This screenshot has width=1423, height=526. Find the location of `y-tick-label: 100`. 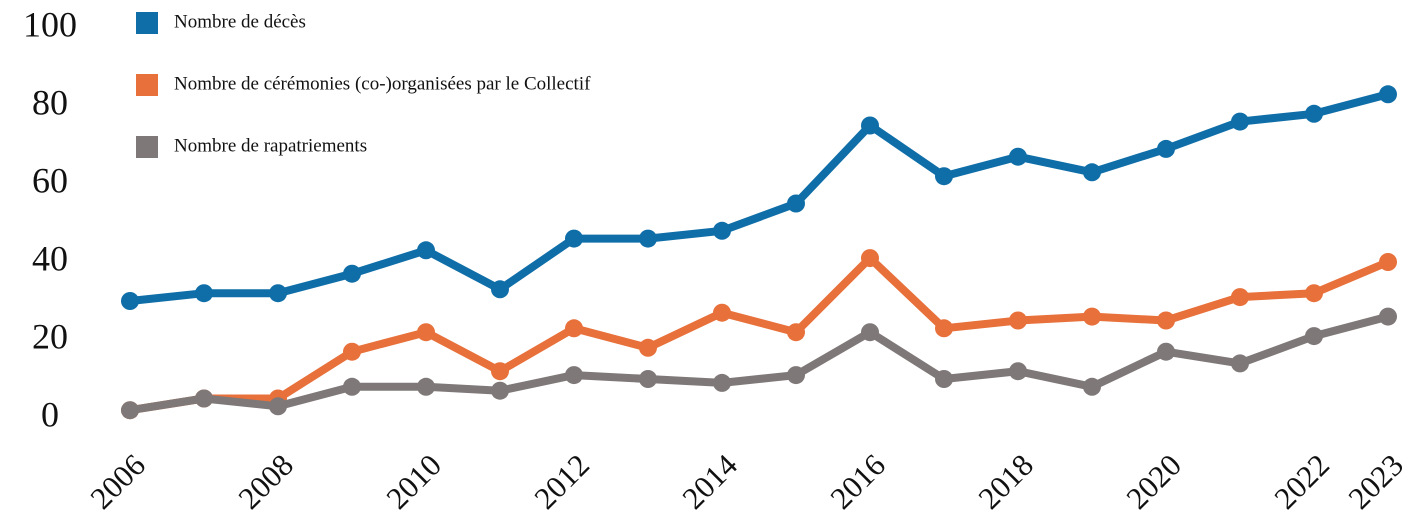

y-tick-label: 100 is located at coordinates (50, 24).